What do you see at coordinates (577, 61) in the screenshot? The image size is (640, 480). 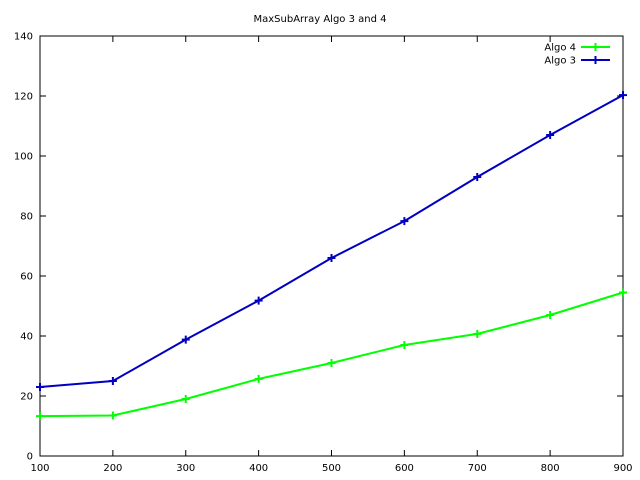 I see `legend-item-algo-3: Algo 3` at bounding box center [577, 61].